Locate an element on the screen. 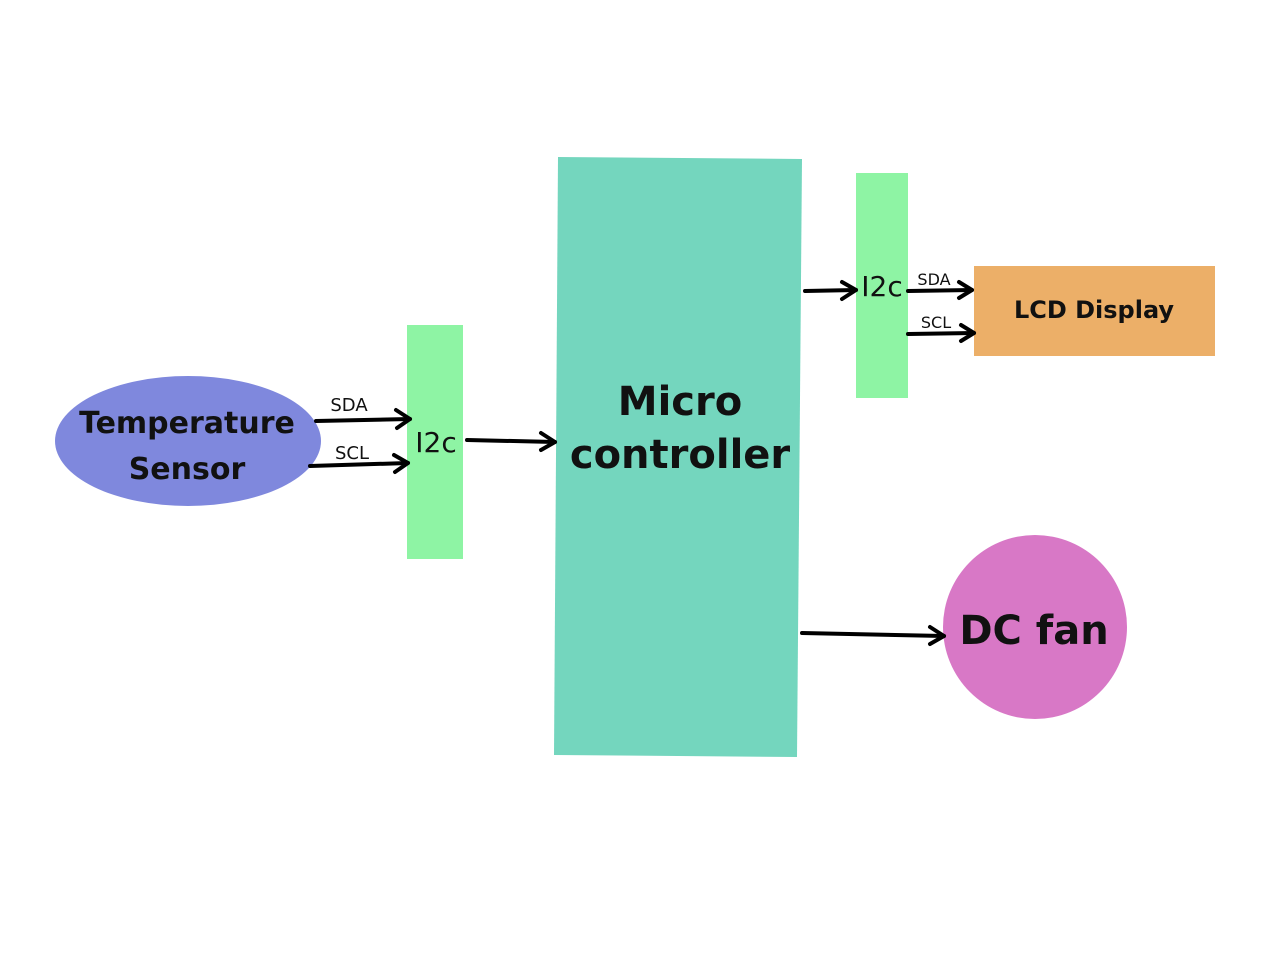 The width and height of the screenshot is (1280, 959). microcontroller-label-line2: controller is located at coordinates (680, 455).